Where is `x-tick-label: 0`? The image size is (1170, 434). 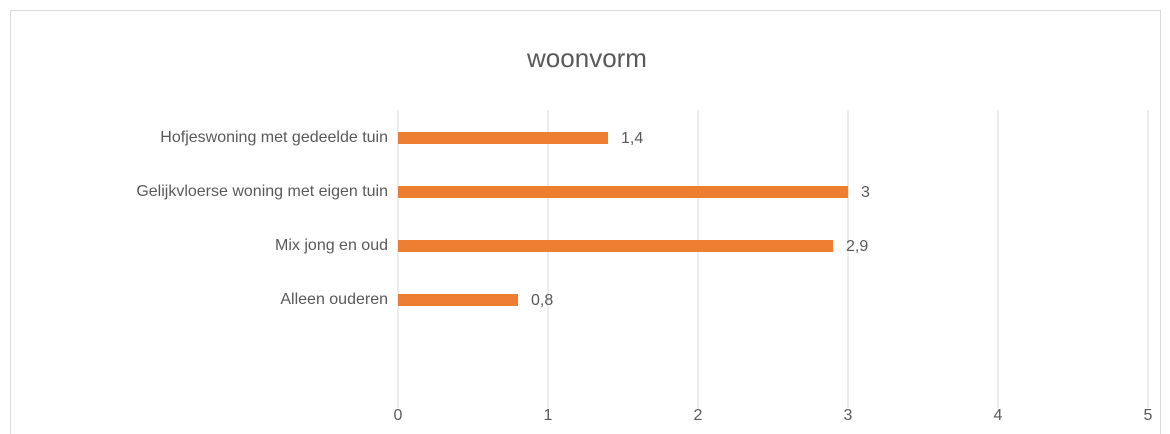
x-tick-label: 0 is located at coordinates (398, 415).